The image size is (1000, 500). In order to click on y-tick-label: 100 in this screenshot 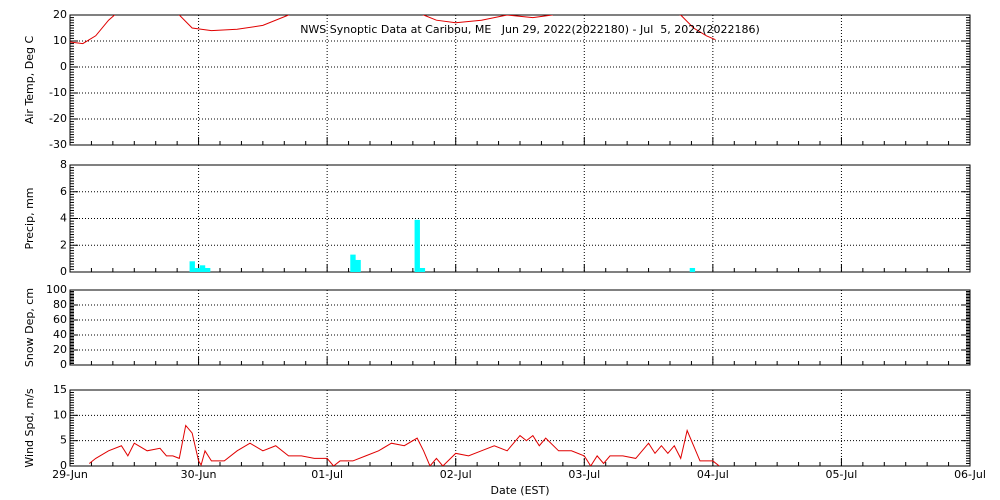, I will do `click(56, 289)`.